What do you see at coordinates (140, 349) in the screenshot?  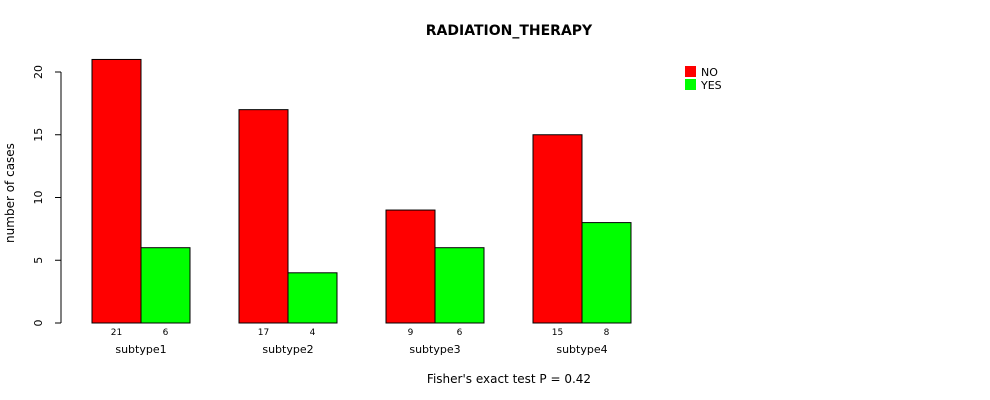 I see `x-category-label: subtype1` at bounding box center [140, 349].